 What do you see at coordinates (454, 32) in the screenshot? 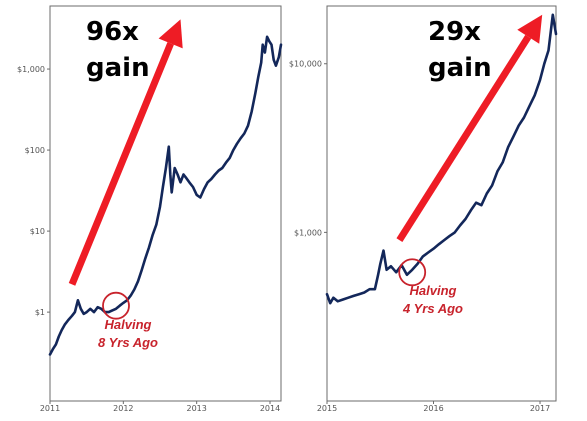
I see `gain-multiple-label: 29x` at bounding box center [454, 32].